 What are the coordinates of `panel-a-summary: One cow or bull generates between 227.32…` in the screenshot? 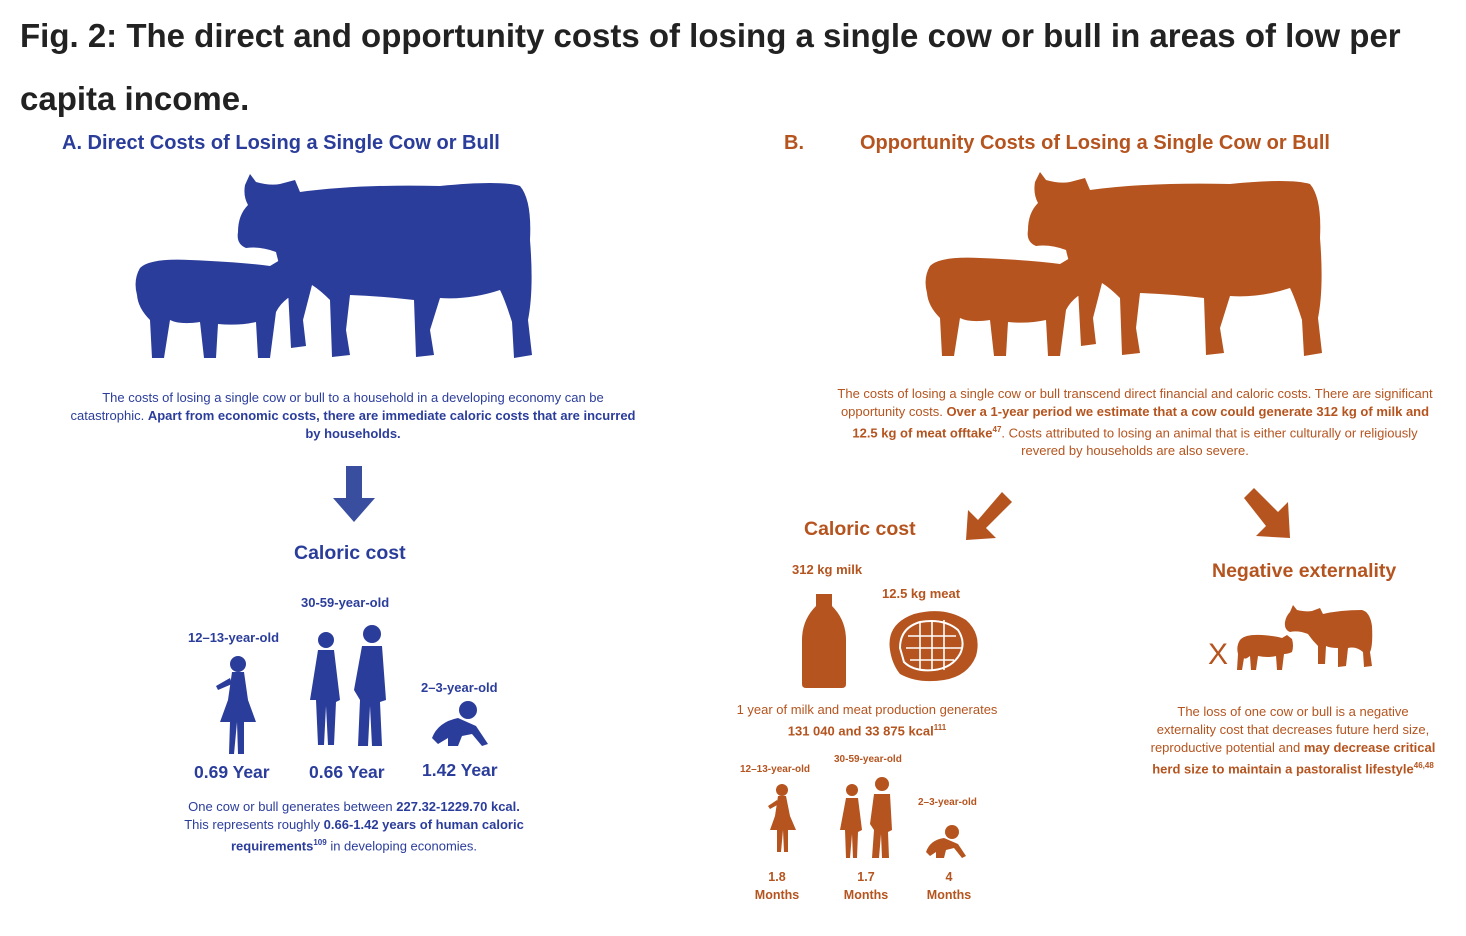 It's located at (354, 826).